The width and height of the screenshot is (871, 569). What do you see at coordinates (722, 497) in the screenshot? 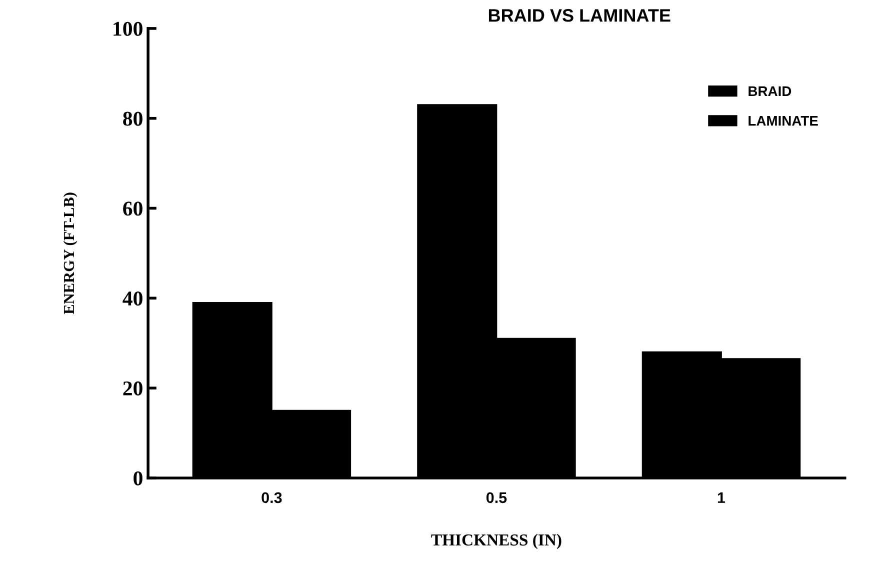
I see `x-tick-label: 1` at bounding box center [722, 497].